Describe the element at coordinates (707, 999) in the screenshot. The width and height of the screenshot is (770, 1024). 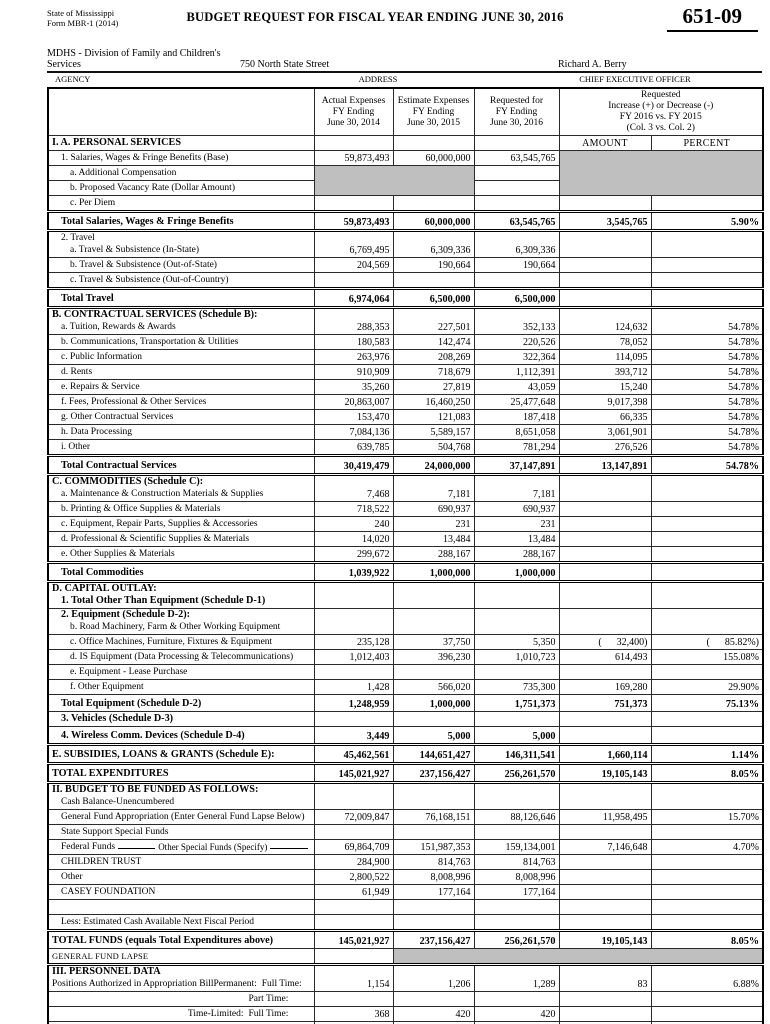
I see `row-positions-permanent-part-col5` at that location.